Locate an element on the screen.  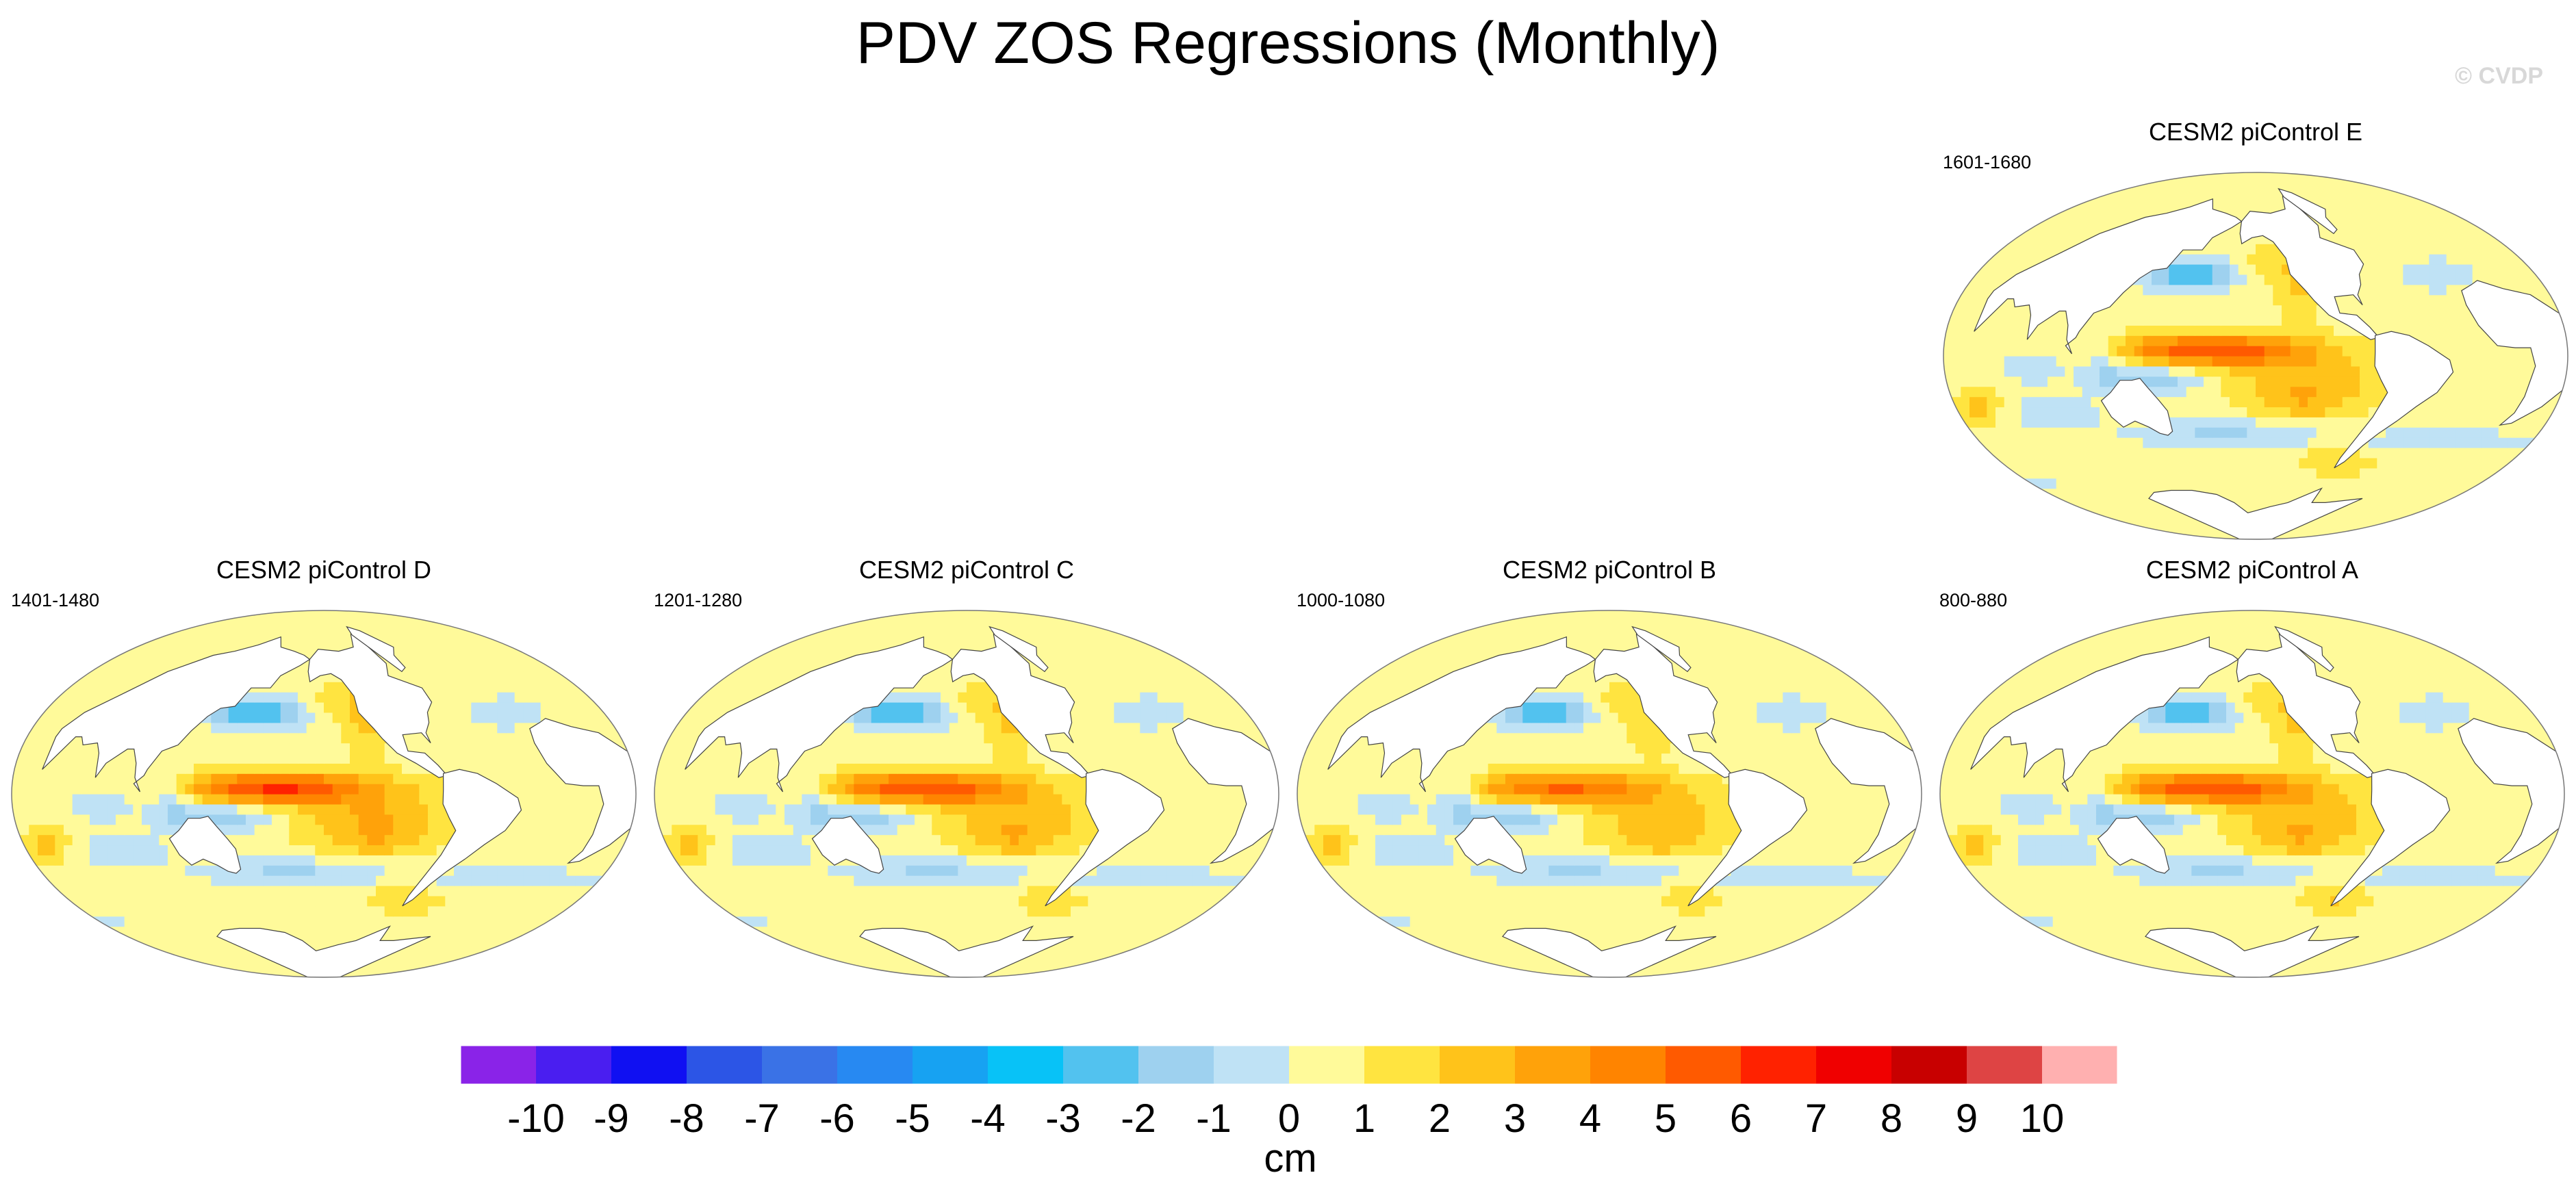
map-panel-e: CESM2 piControl E 1601-1680 is located at coordinates (2255, 337).